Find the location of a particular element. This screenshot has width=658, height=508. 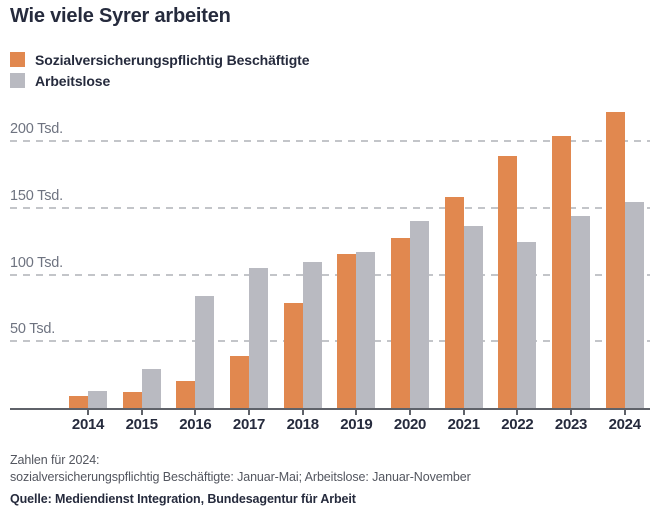

chart-title: Wie viele Syrer arbeiten is located at coordinates (120, 16).